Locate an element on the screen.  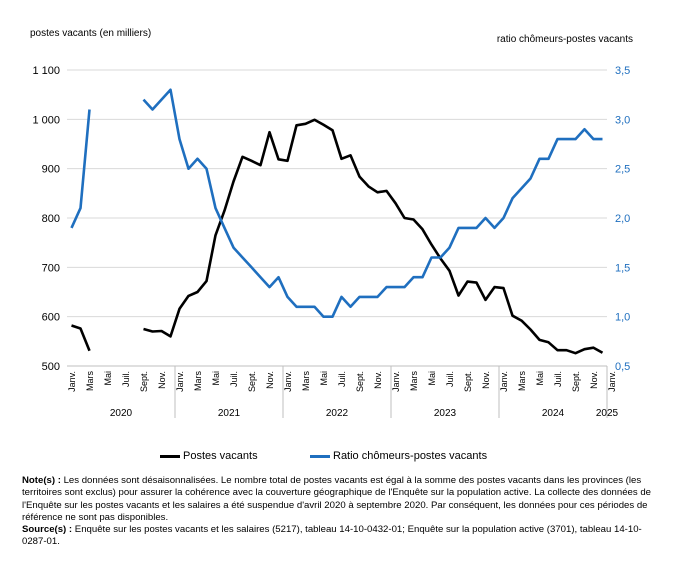
left-tick-label: 900 is located at coordinates (51, 170).